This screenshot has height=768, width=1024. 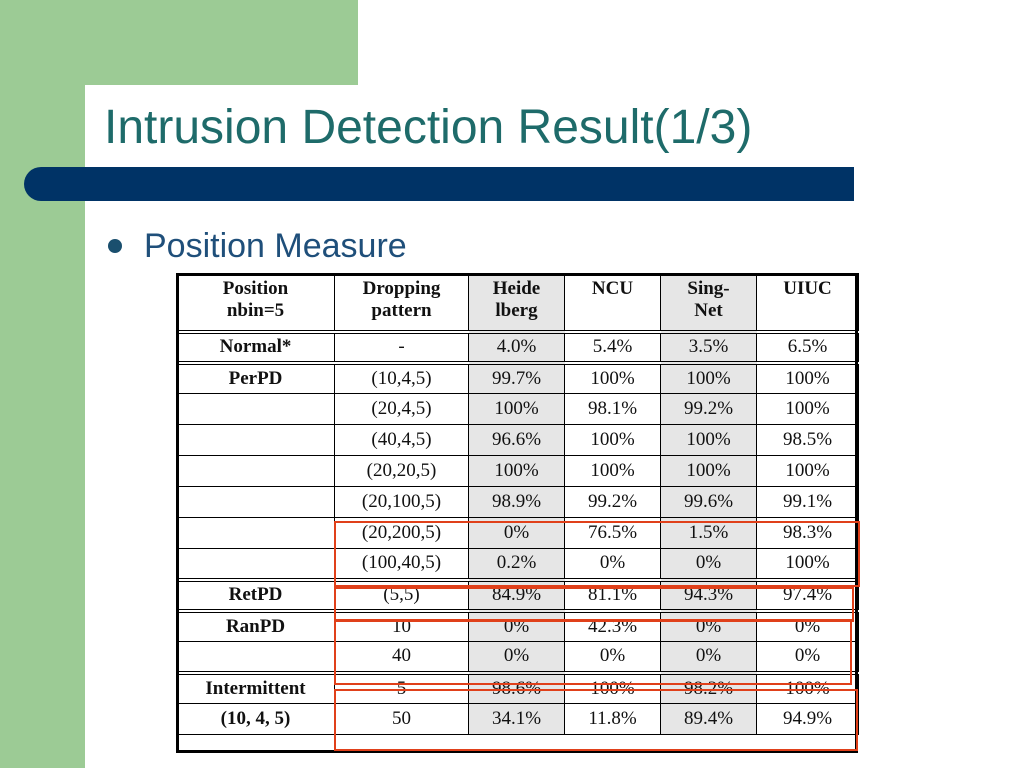 I want to click on bullet-dot-icon, so click(x=115, y=246).